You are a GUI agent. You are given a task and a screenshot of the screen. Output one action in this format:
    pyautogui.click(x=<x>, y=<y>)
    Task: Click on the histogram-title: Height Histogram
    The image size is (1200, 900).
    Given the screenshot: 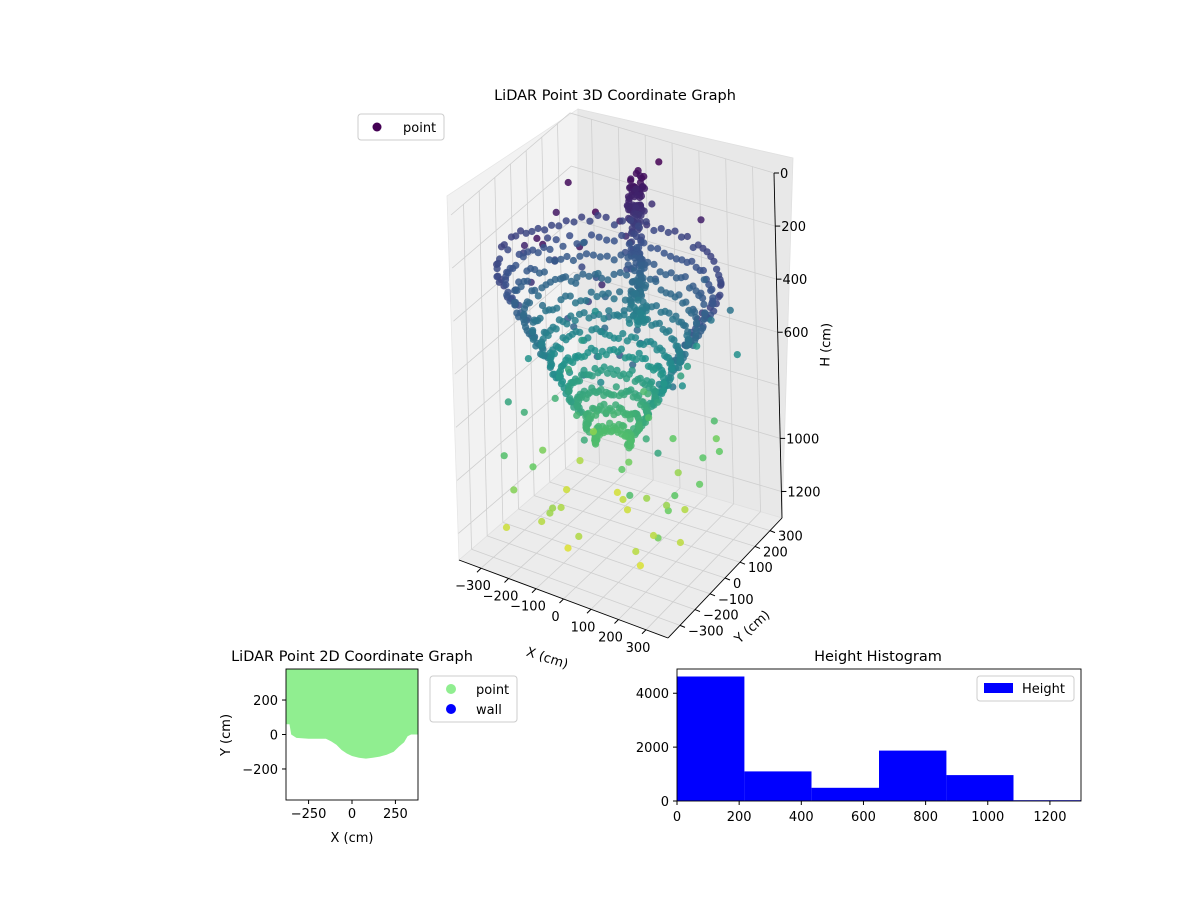 What is the action you would take?
    pyautogui.click(x=878, y=657)
    